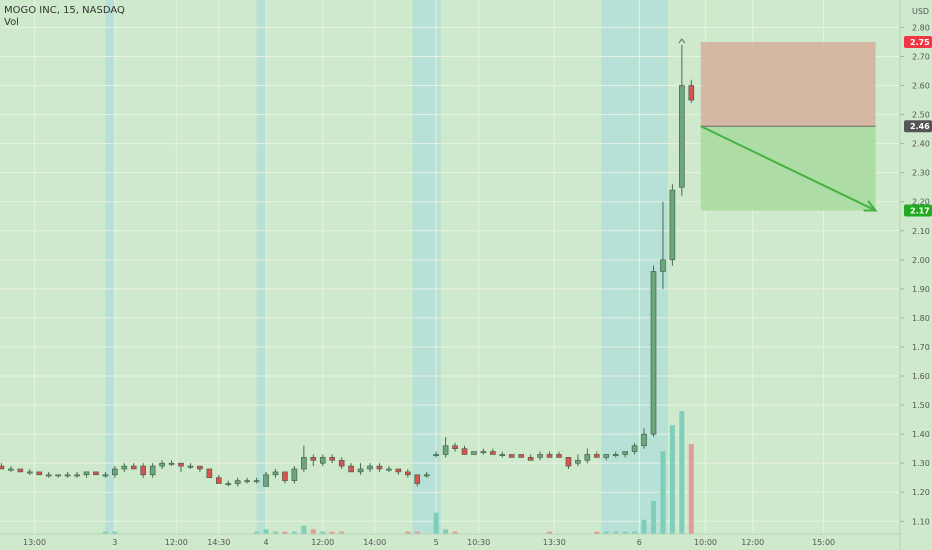 The width and height of the screenshot is (932, 550). I want to click on time-tick-label: 4, so click(266, 542).